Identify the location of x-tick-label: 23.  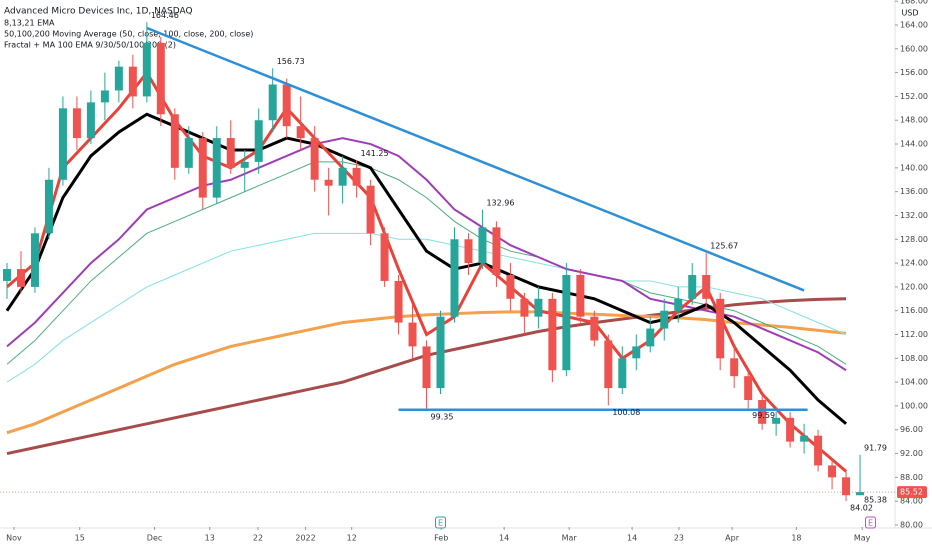
(679, 538).